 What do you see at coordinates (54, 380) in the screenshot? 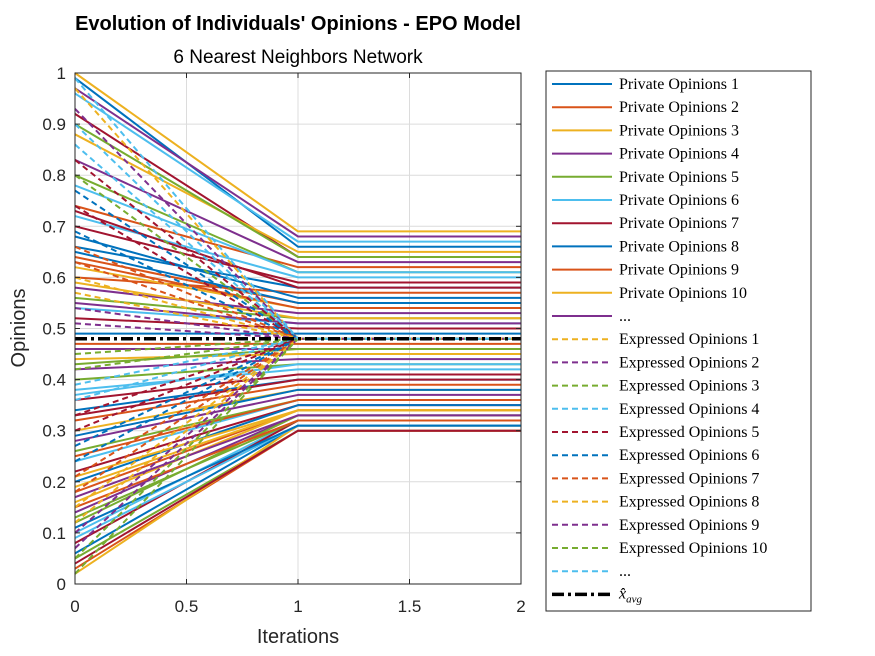
I see `y-tick-label: 0.4` at bounding box center [54, 380].